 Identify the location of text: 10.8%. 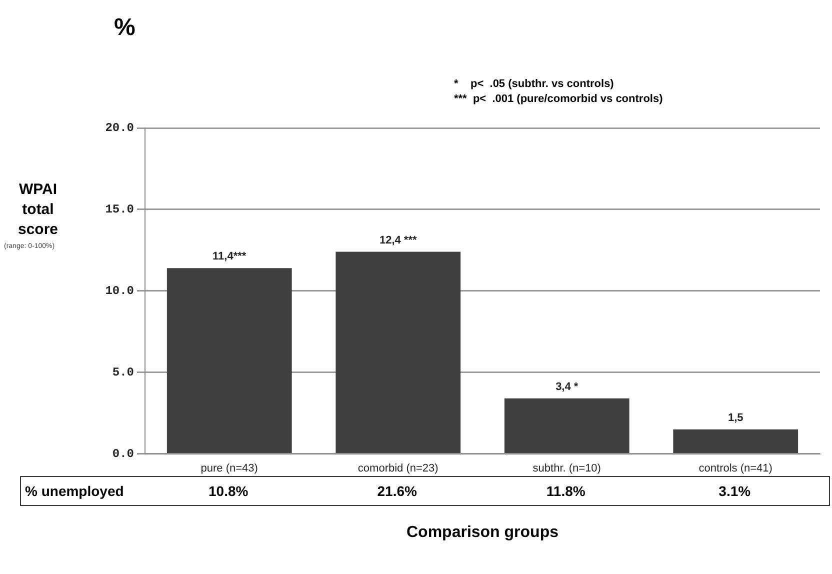
(229, 491).